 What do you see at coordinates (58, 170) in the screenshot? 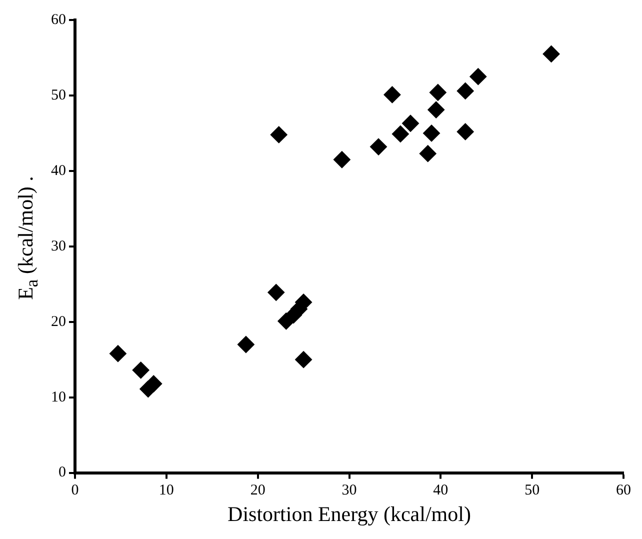
I see `y-tick-label: 40` at bounding box center [58, 170].